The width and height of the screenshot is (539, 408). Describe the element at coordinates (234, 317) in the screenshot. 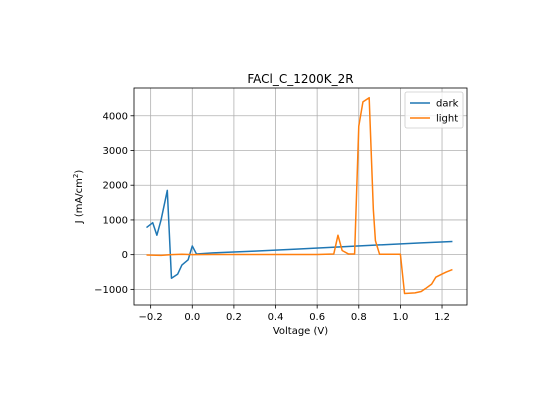

I see `x-tick-label: 0.2` at that location.